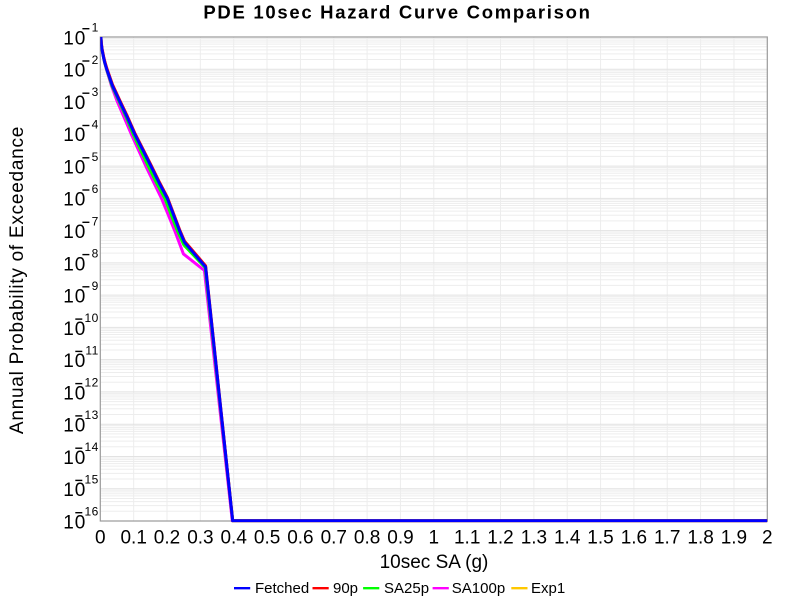 This screenshot has height=605, width=800. What do you see at coordinates (95, 221) in the screenshot?
I see `svg-text: 7` at bounding box center [95, 221].